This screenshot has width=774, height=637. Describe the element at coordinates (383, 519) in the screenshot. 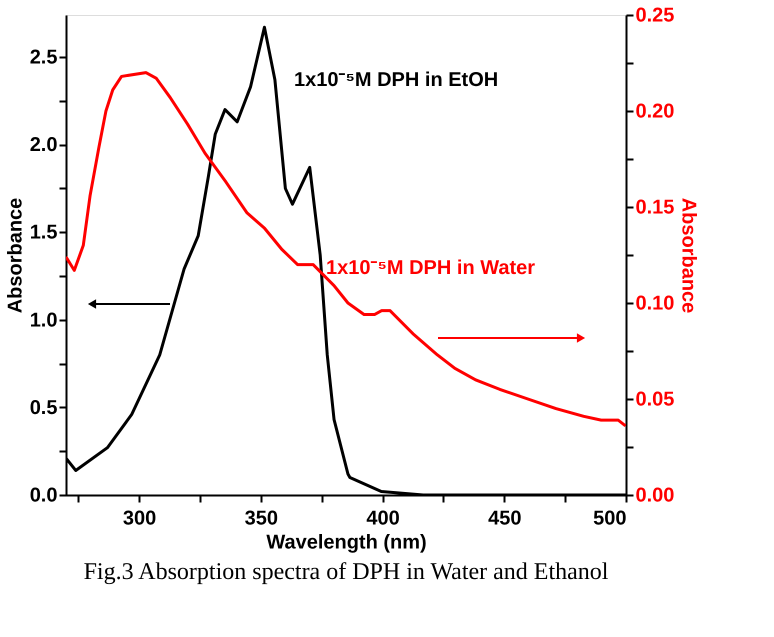

I see `x-tick-label: 400` at that location.